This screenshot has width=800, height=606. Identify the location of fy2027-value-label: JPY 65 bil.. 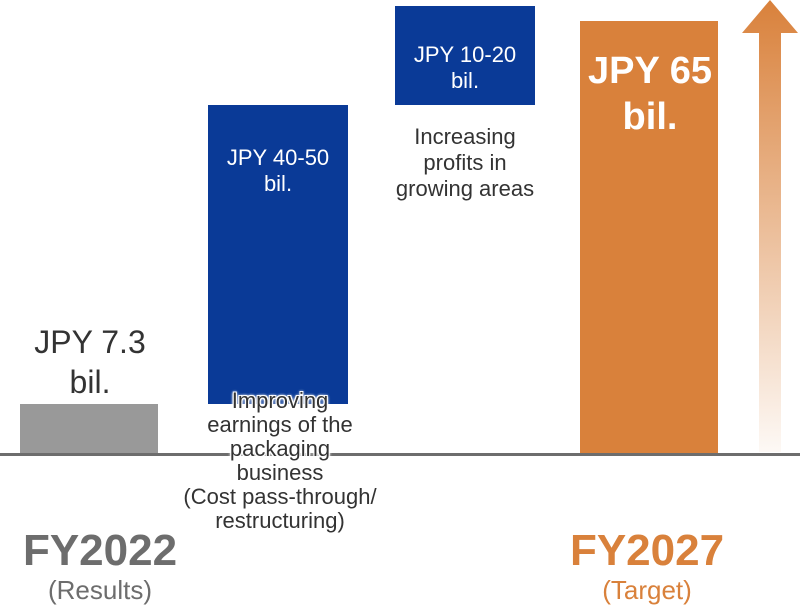
(650, 94).